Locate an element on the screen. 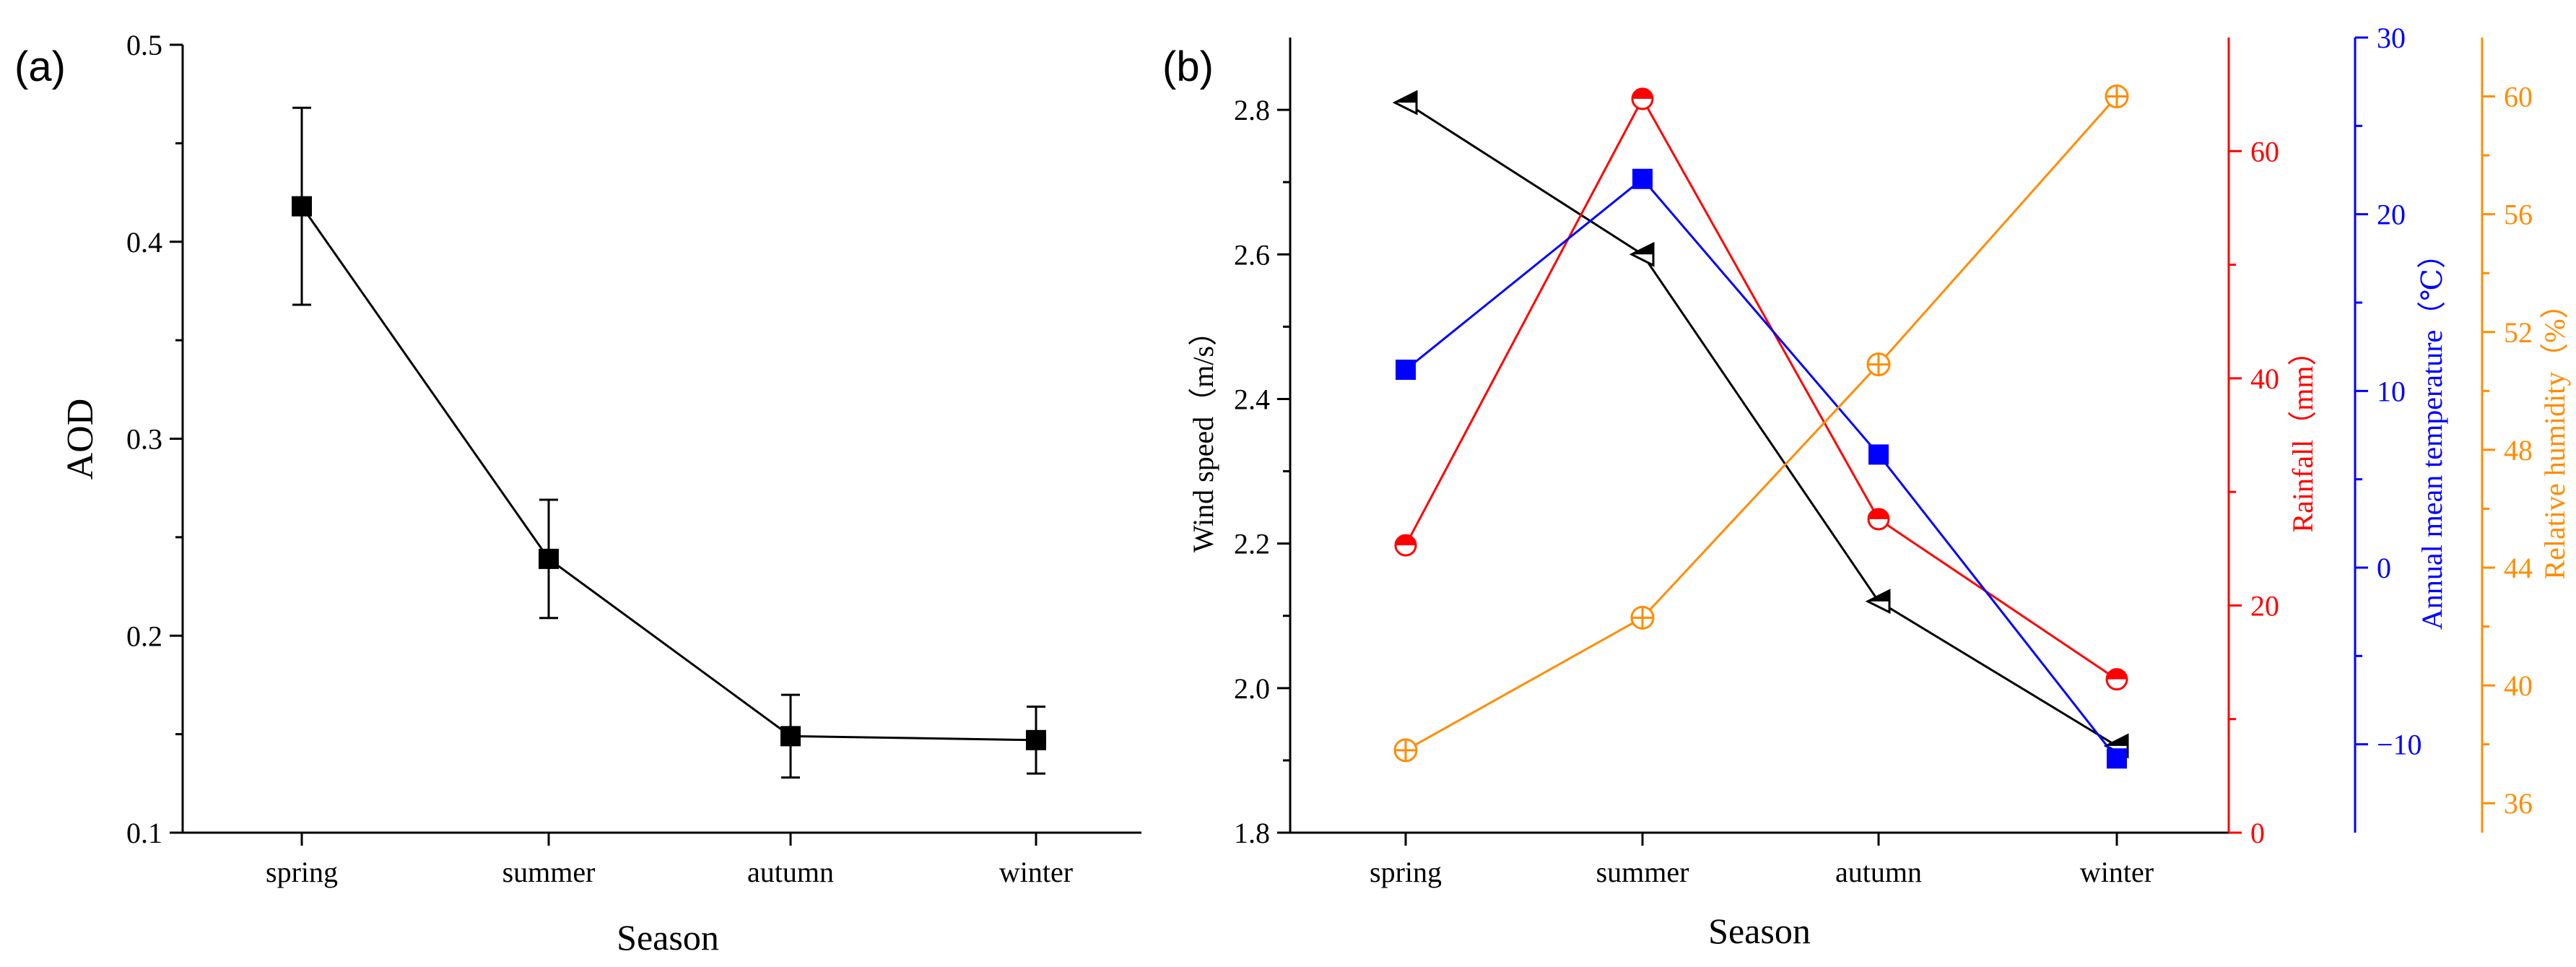 This screenshot has width=2576, height=967. a-y-tick-label-1: 0.2 is located at coordinates (144, 636).